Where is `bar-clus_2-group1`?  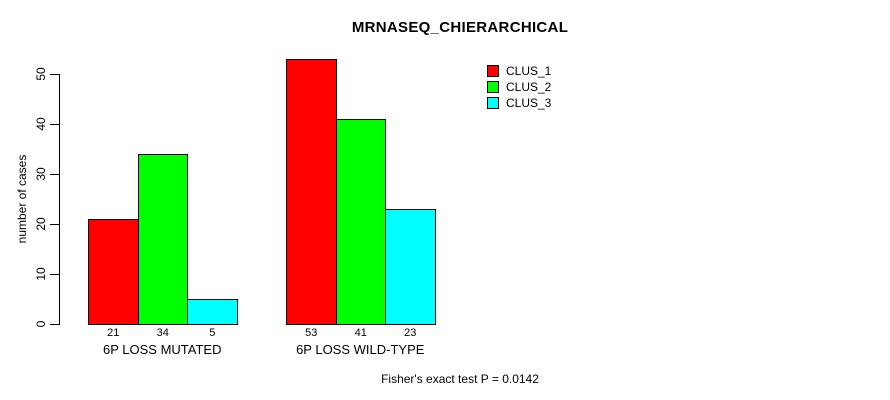
bar-clus_2-group1 is located at coordinates (162, 239).